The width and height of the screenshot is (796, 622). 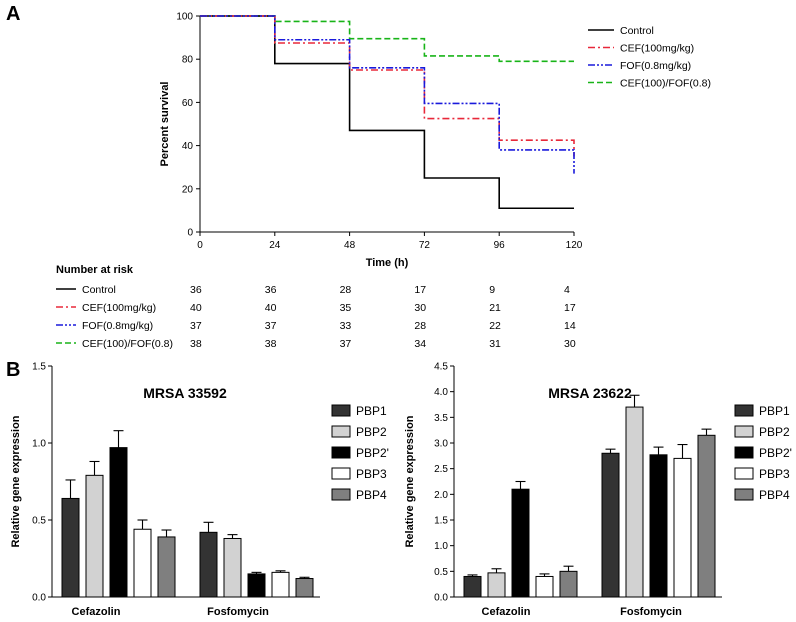 I want to click on risk-row-label: FOF(0.8mg/kg), so click(x=117, y=326).